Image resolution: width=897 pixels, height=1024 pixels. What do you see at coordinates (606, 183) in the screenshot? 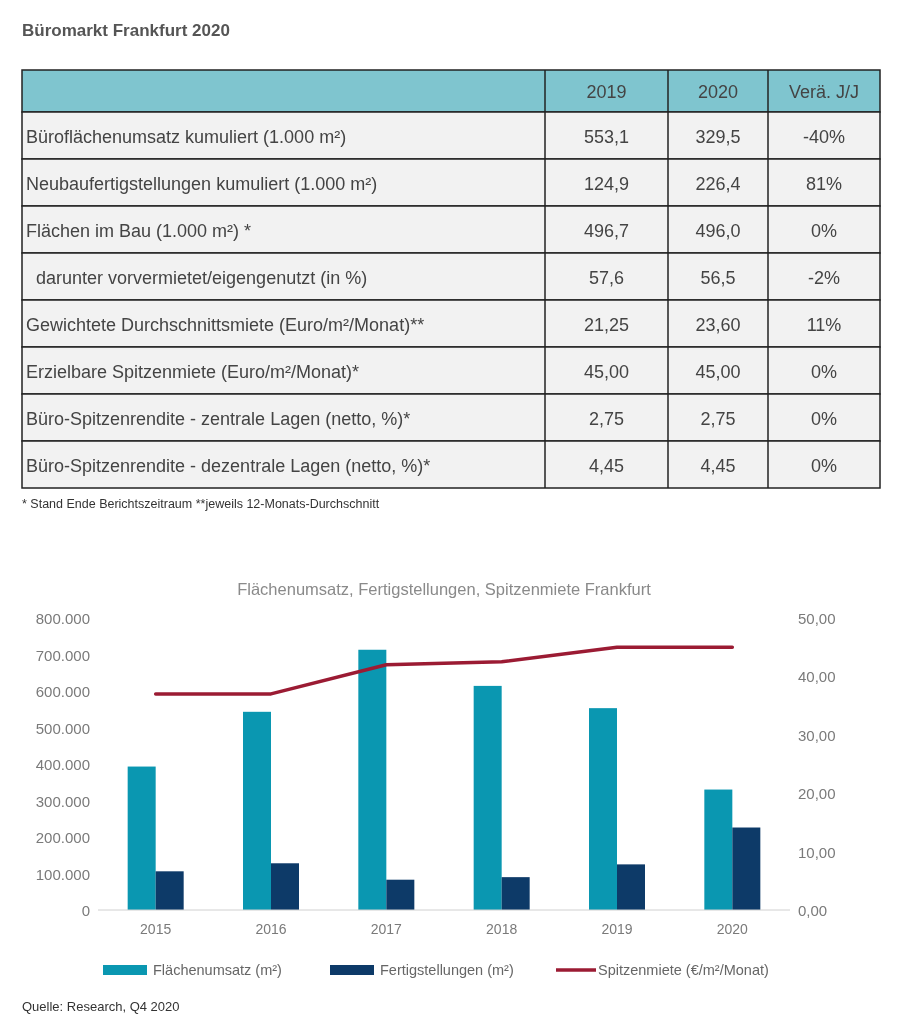
I see `text: 124,9` at bounding box center [606, 183].